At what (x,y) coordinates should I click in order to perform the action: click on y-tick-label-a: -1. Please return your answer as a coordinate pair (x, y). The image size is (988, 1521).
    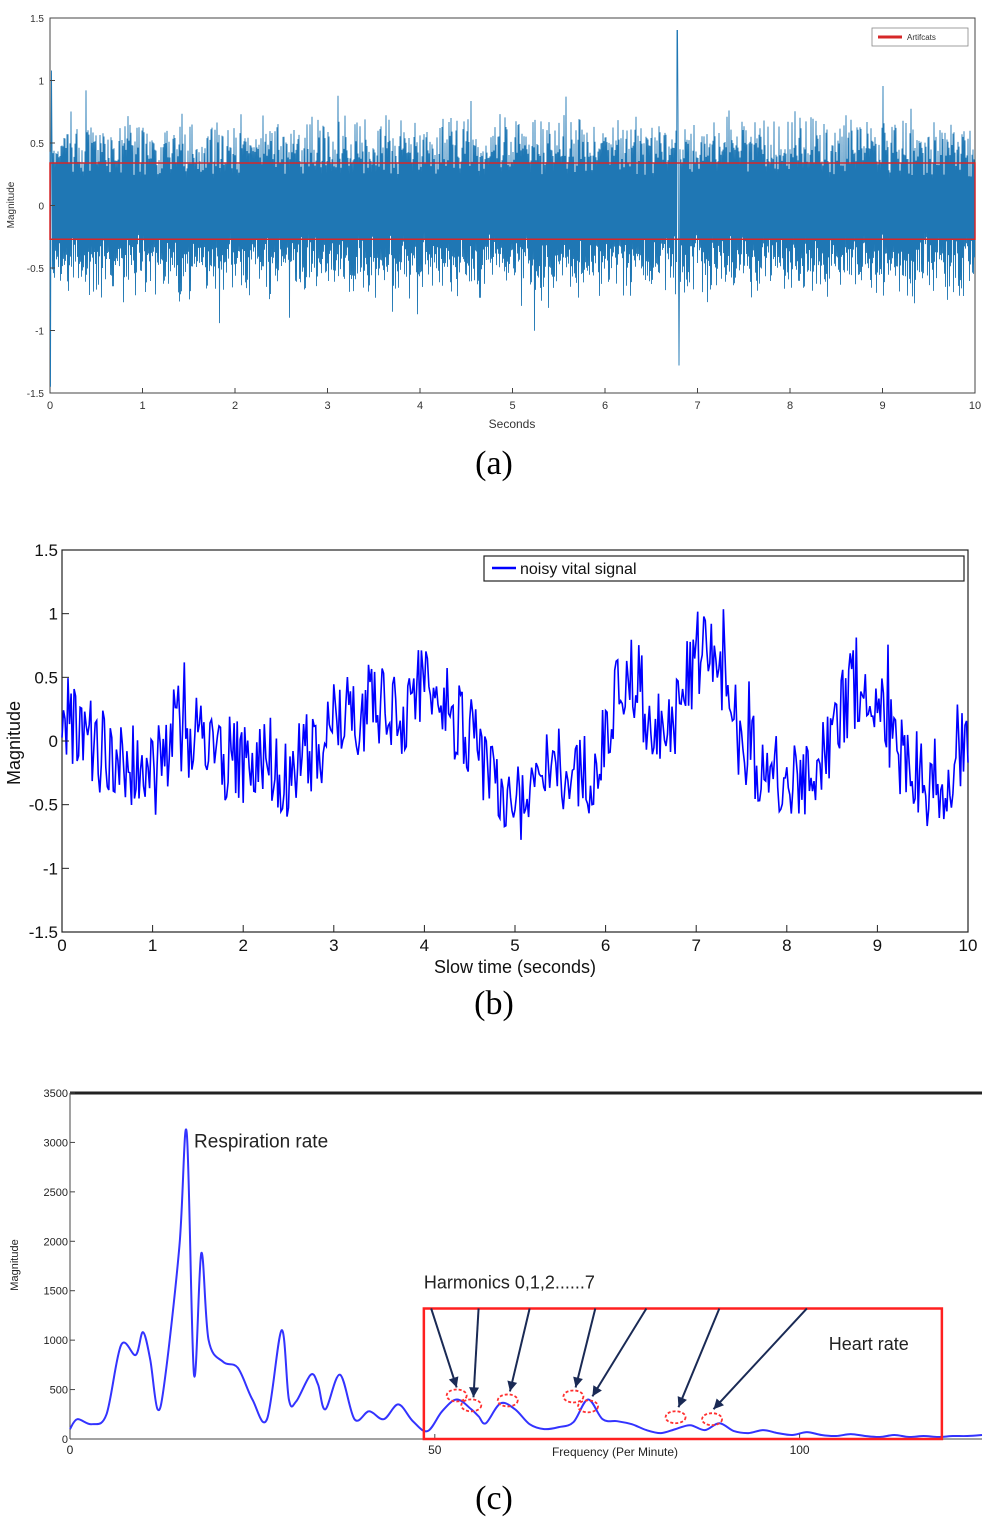
    Looking at the image, I should click on (39, 332).